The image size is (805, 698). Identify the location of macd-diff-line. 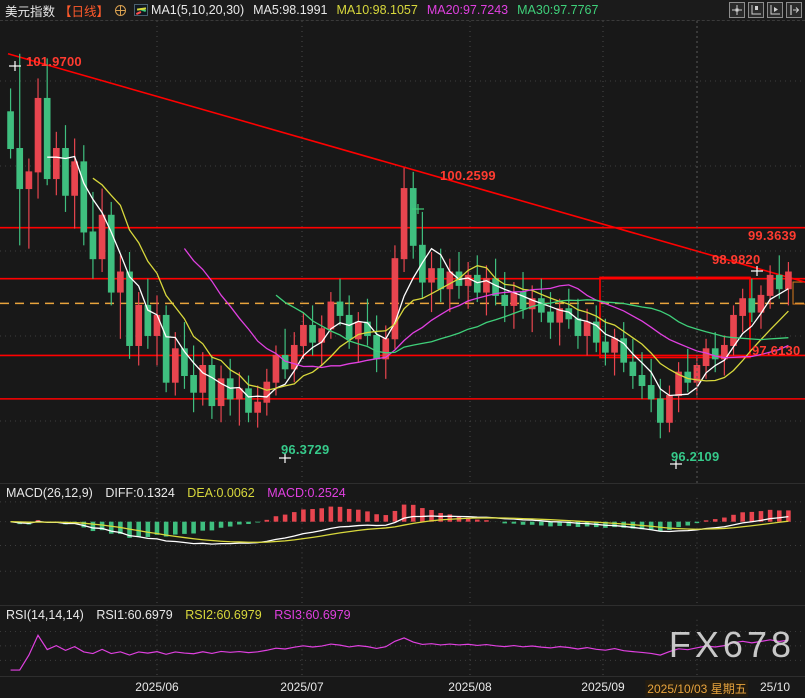
(399, 530).